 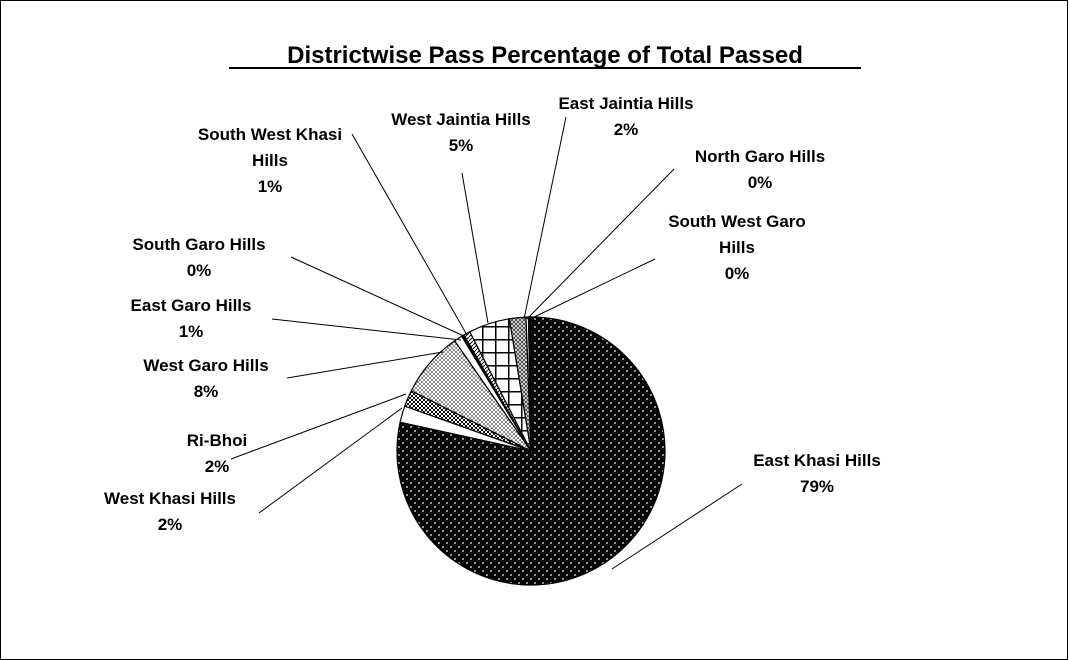 What do you see at coordinates (817, 460) in the screenshot?
I see `slice-label: East Khasi Hills` at bounding box center [817, 460].